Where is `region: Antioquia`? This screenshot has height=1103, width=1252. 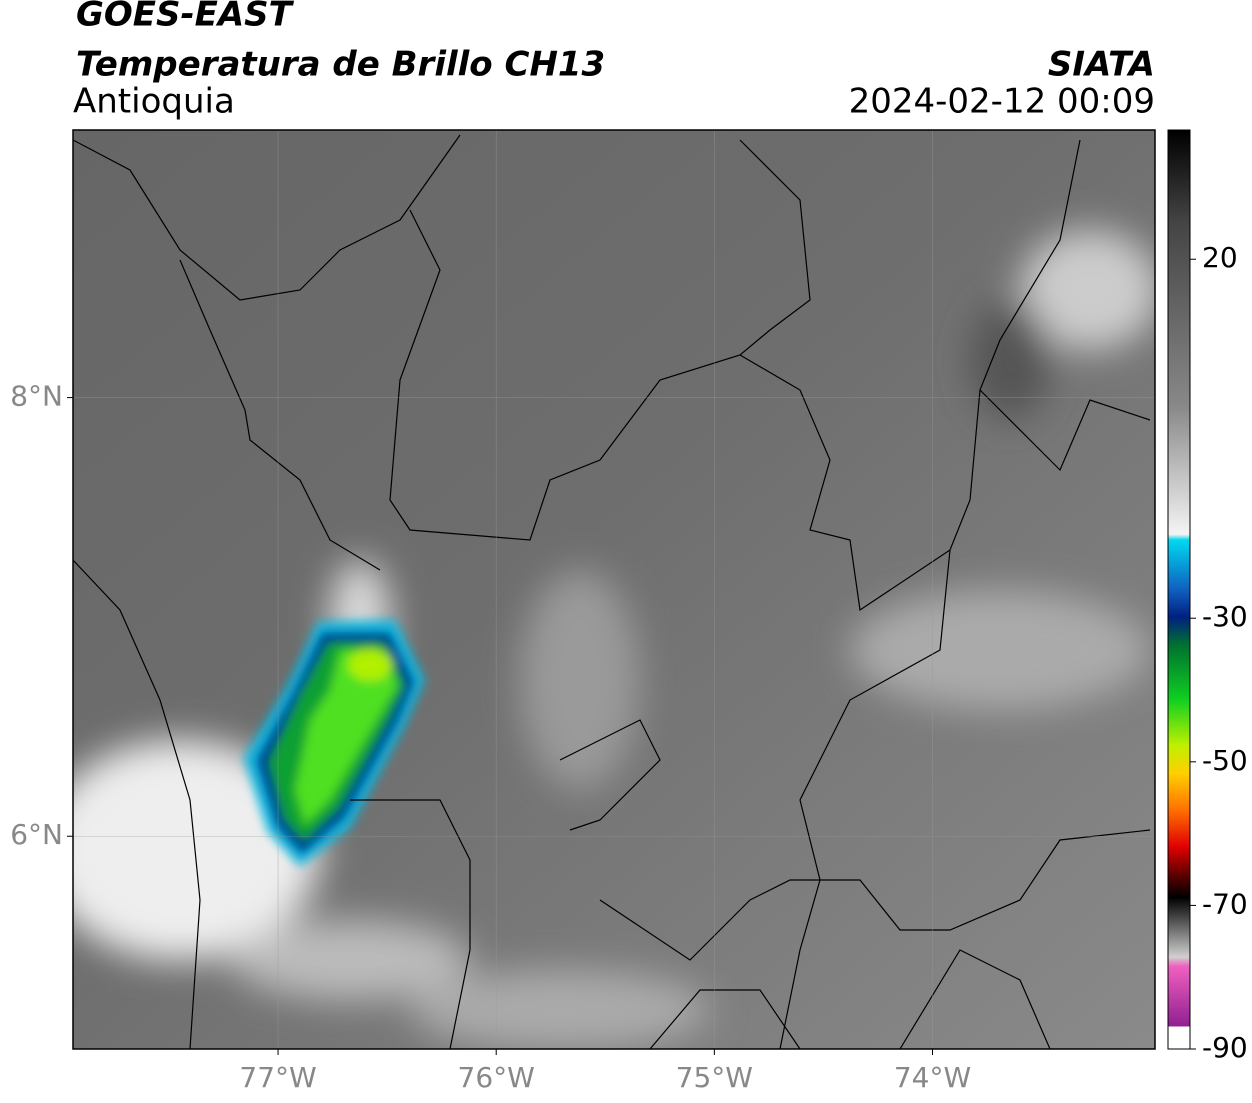
region: Antioquia is located at coordinates (154, 102).